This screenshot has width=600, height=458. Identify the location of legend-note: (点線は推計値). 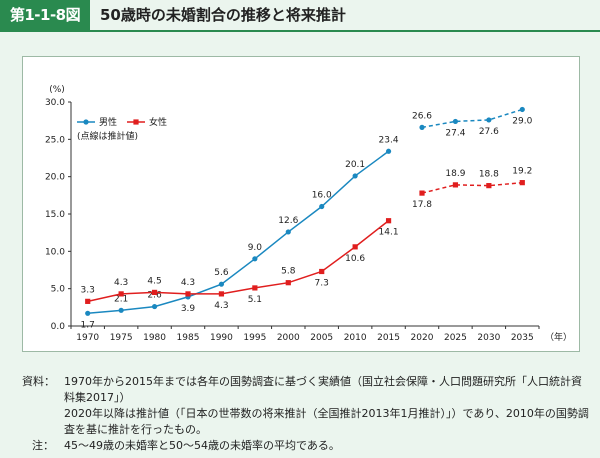
(107, 136).